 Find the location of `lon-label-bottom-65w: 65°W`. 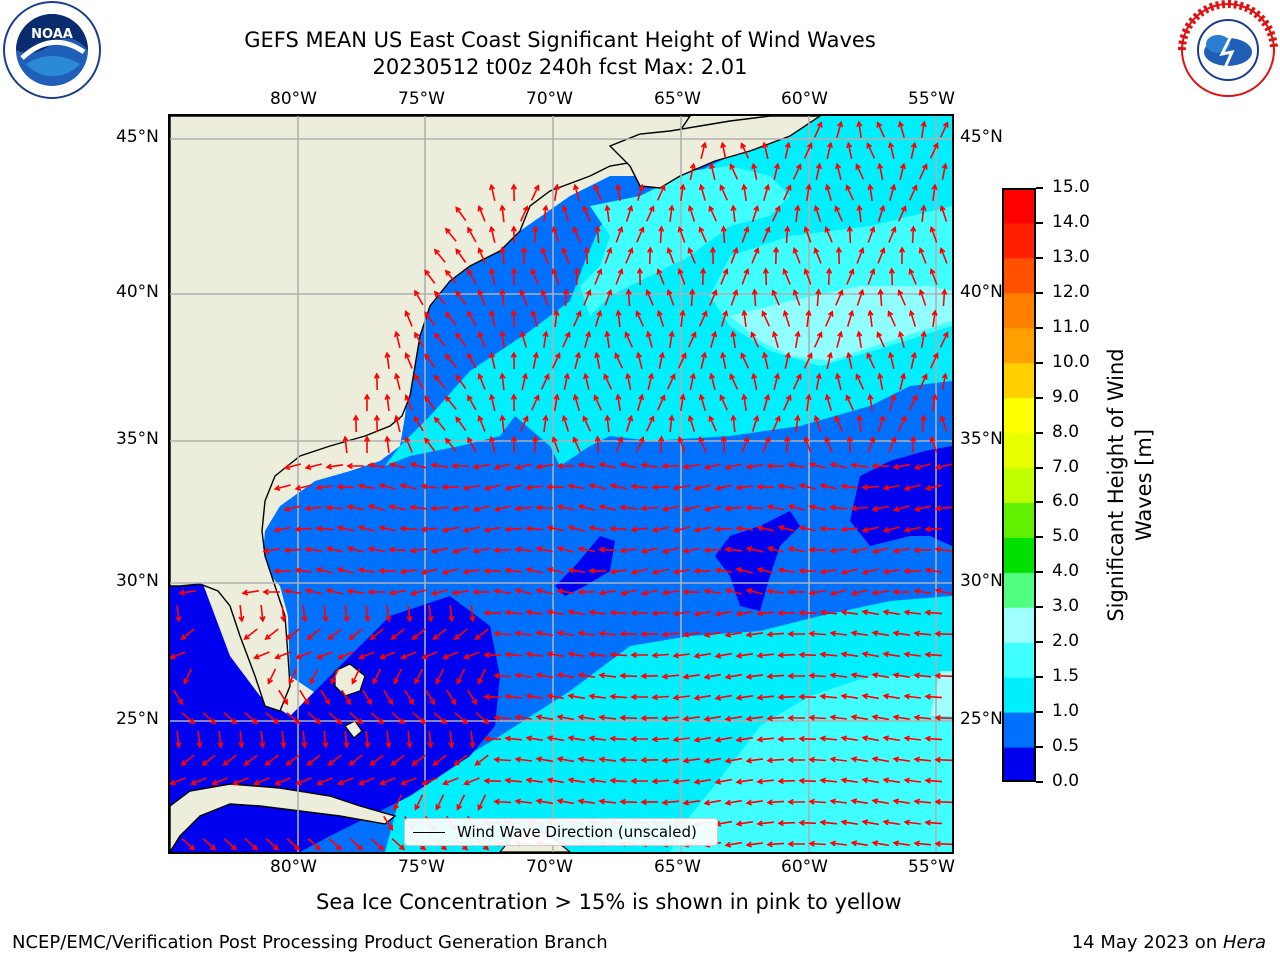

lon-label-bottom-65w: 65°W is located at coordinates (677, 867).